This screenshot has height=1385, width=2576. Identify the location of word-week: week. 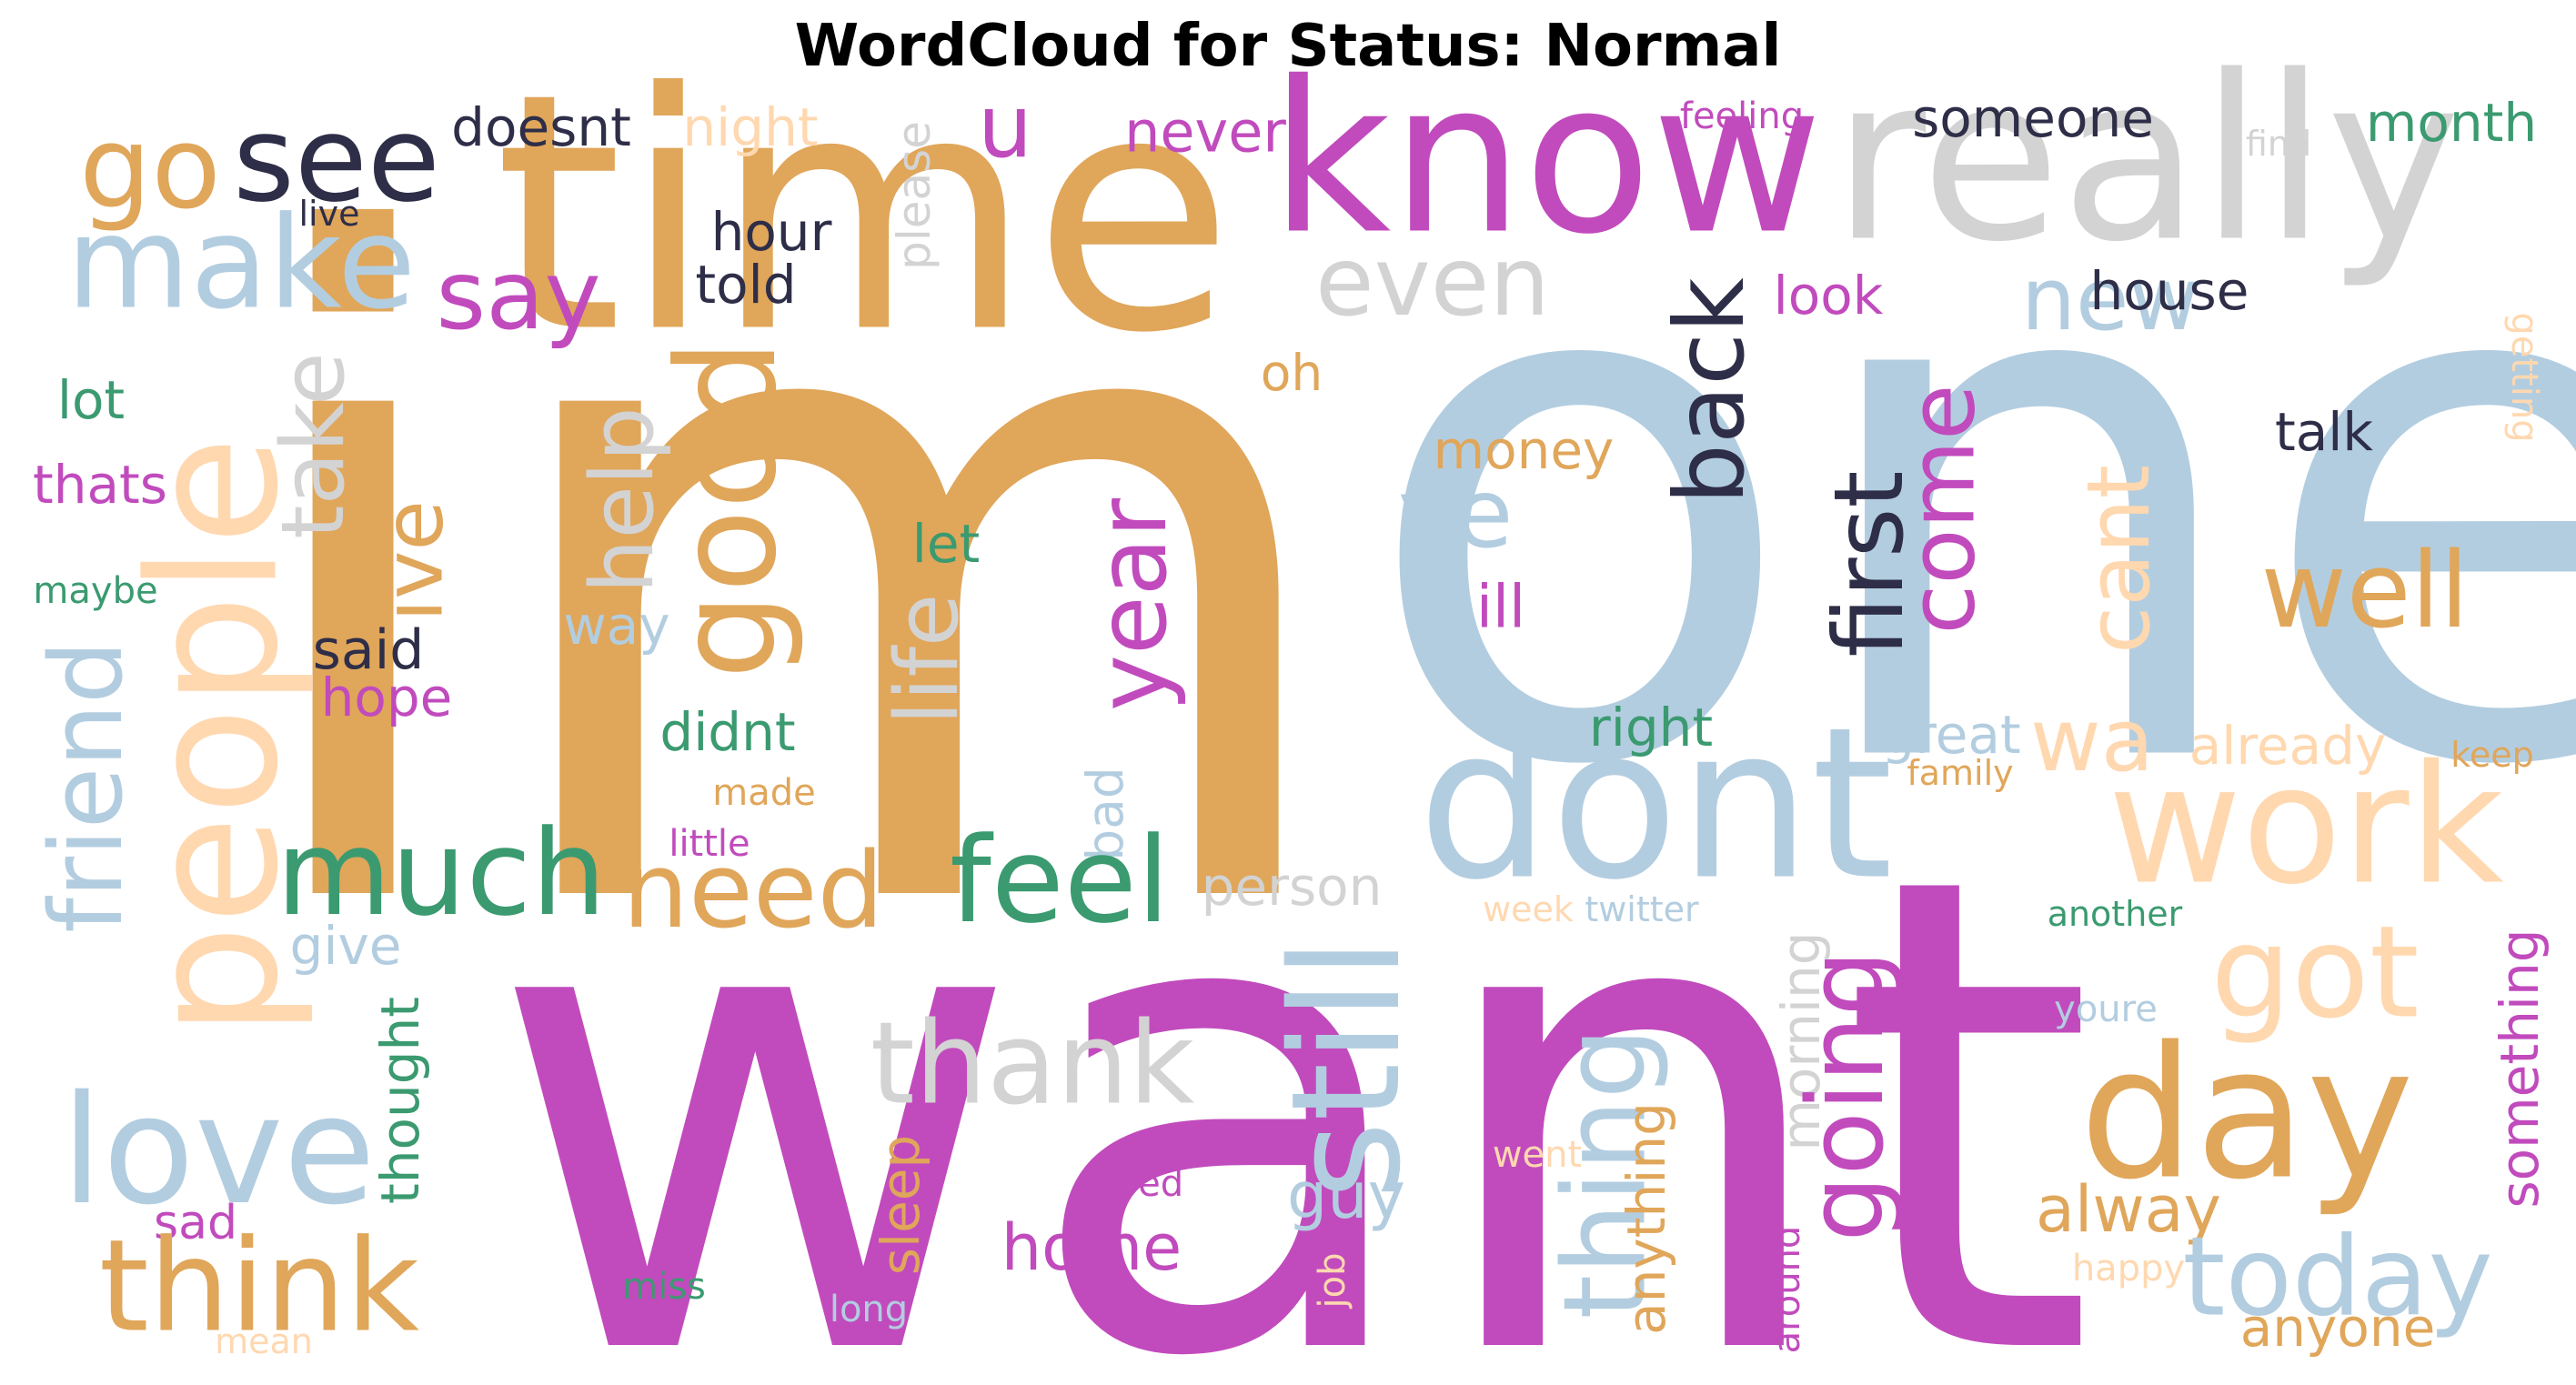
(1528, 909).